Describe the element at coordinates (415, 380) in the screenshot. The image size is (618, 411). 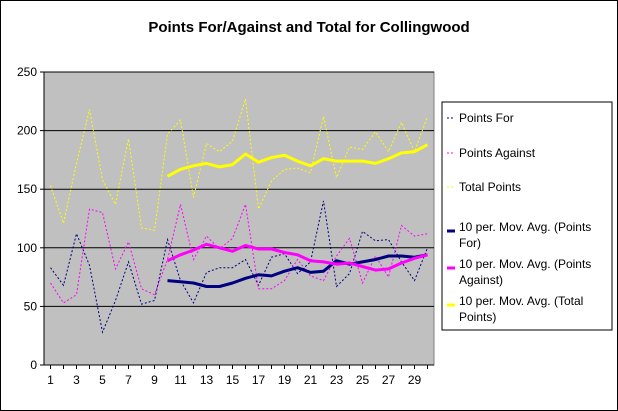
I see `x-tick-label: 29` at that location.